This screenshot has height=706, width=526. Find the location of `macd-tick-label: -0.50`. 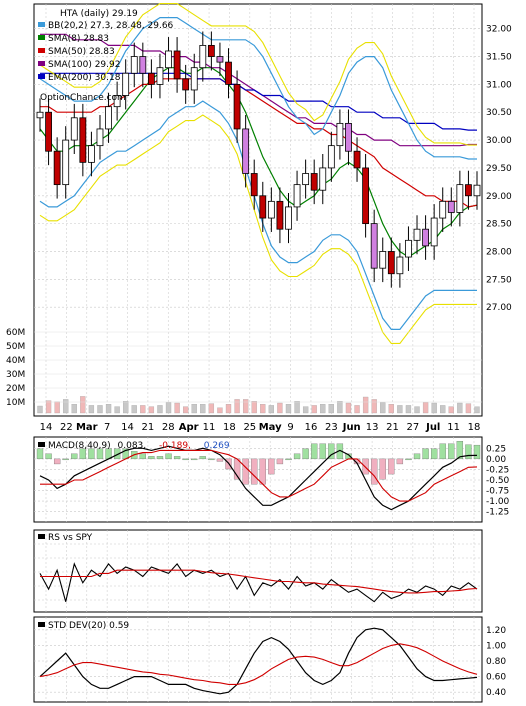

macd-tick-label: -0.50 is located at coordinates (498, 481).